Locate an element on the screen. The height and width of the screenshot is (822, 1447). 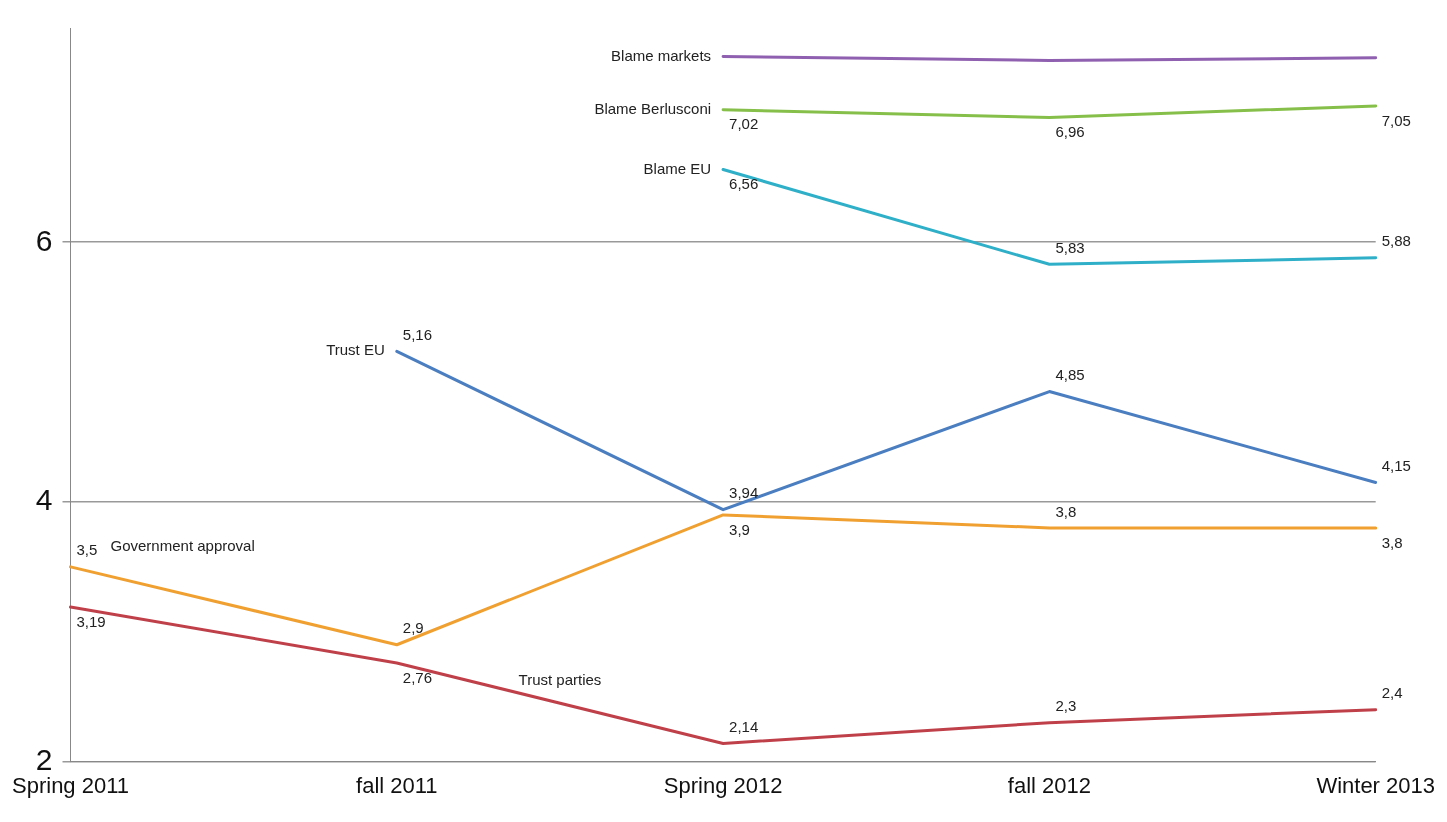
series-label: Trust parties is located at coordinates (560, 679).